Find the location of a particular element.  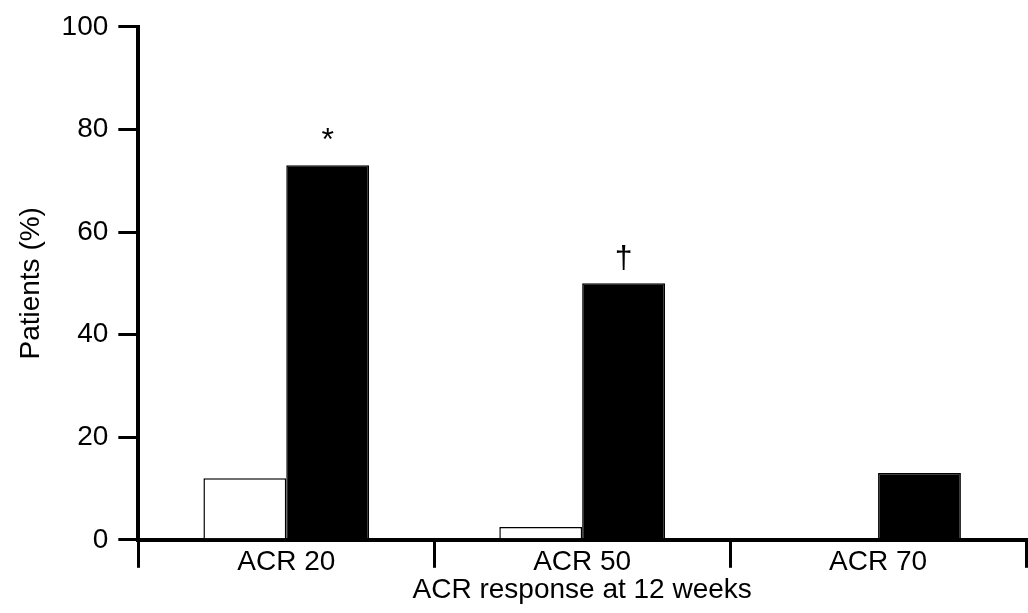

y-tick-label: 100 is located at coordinates (85, 25).